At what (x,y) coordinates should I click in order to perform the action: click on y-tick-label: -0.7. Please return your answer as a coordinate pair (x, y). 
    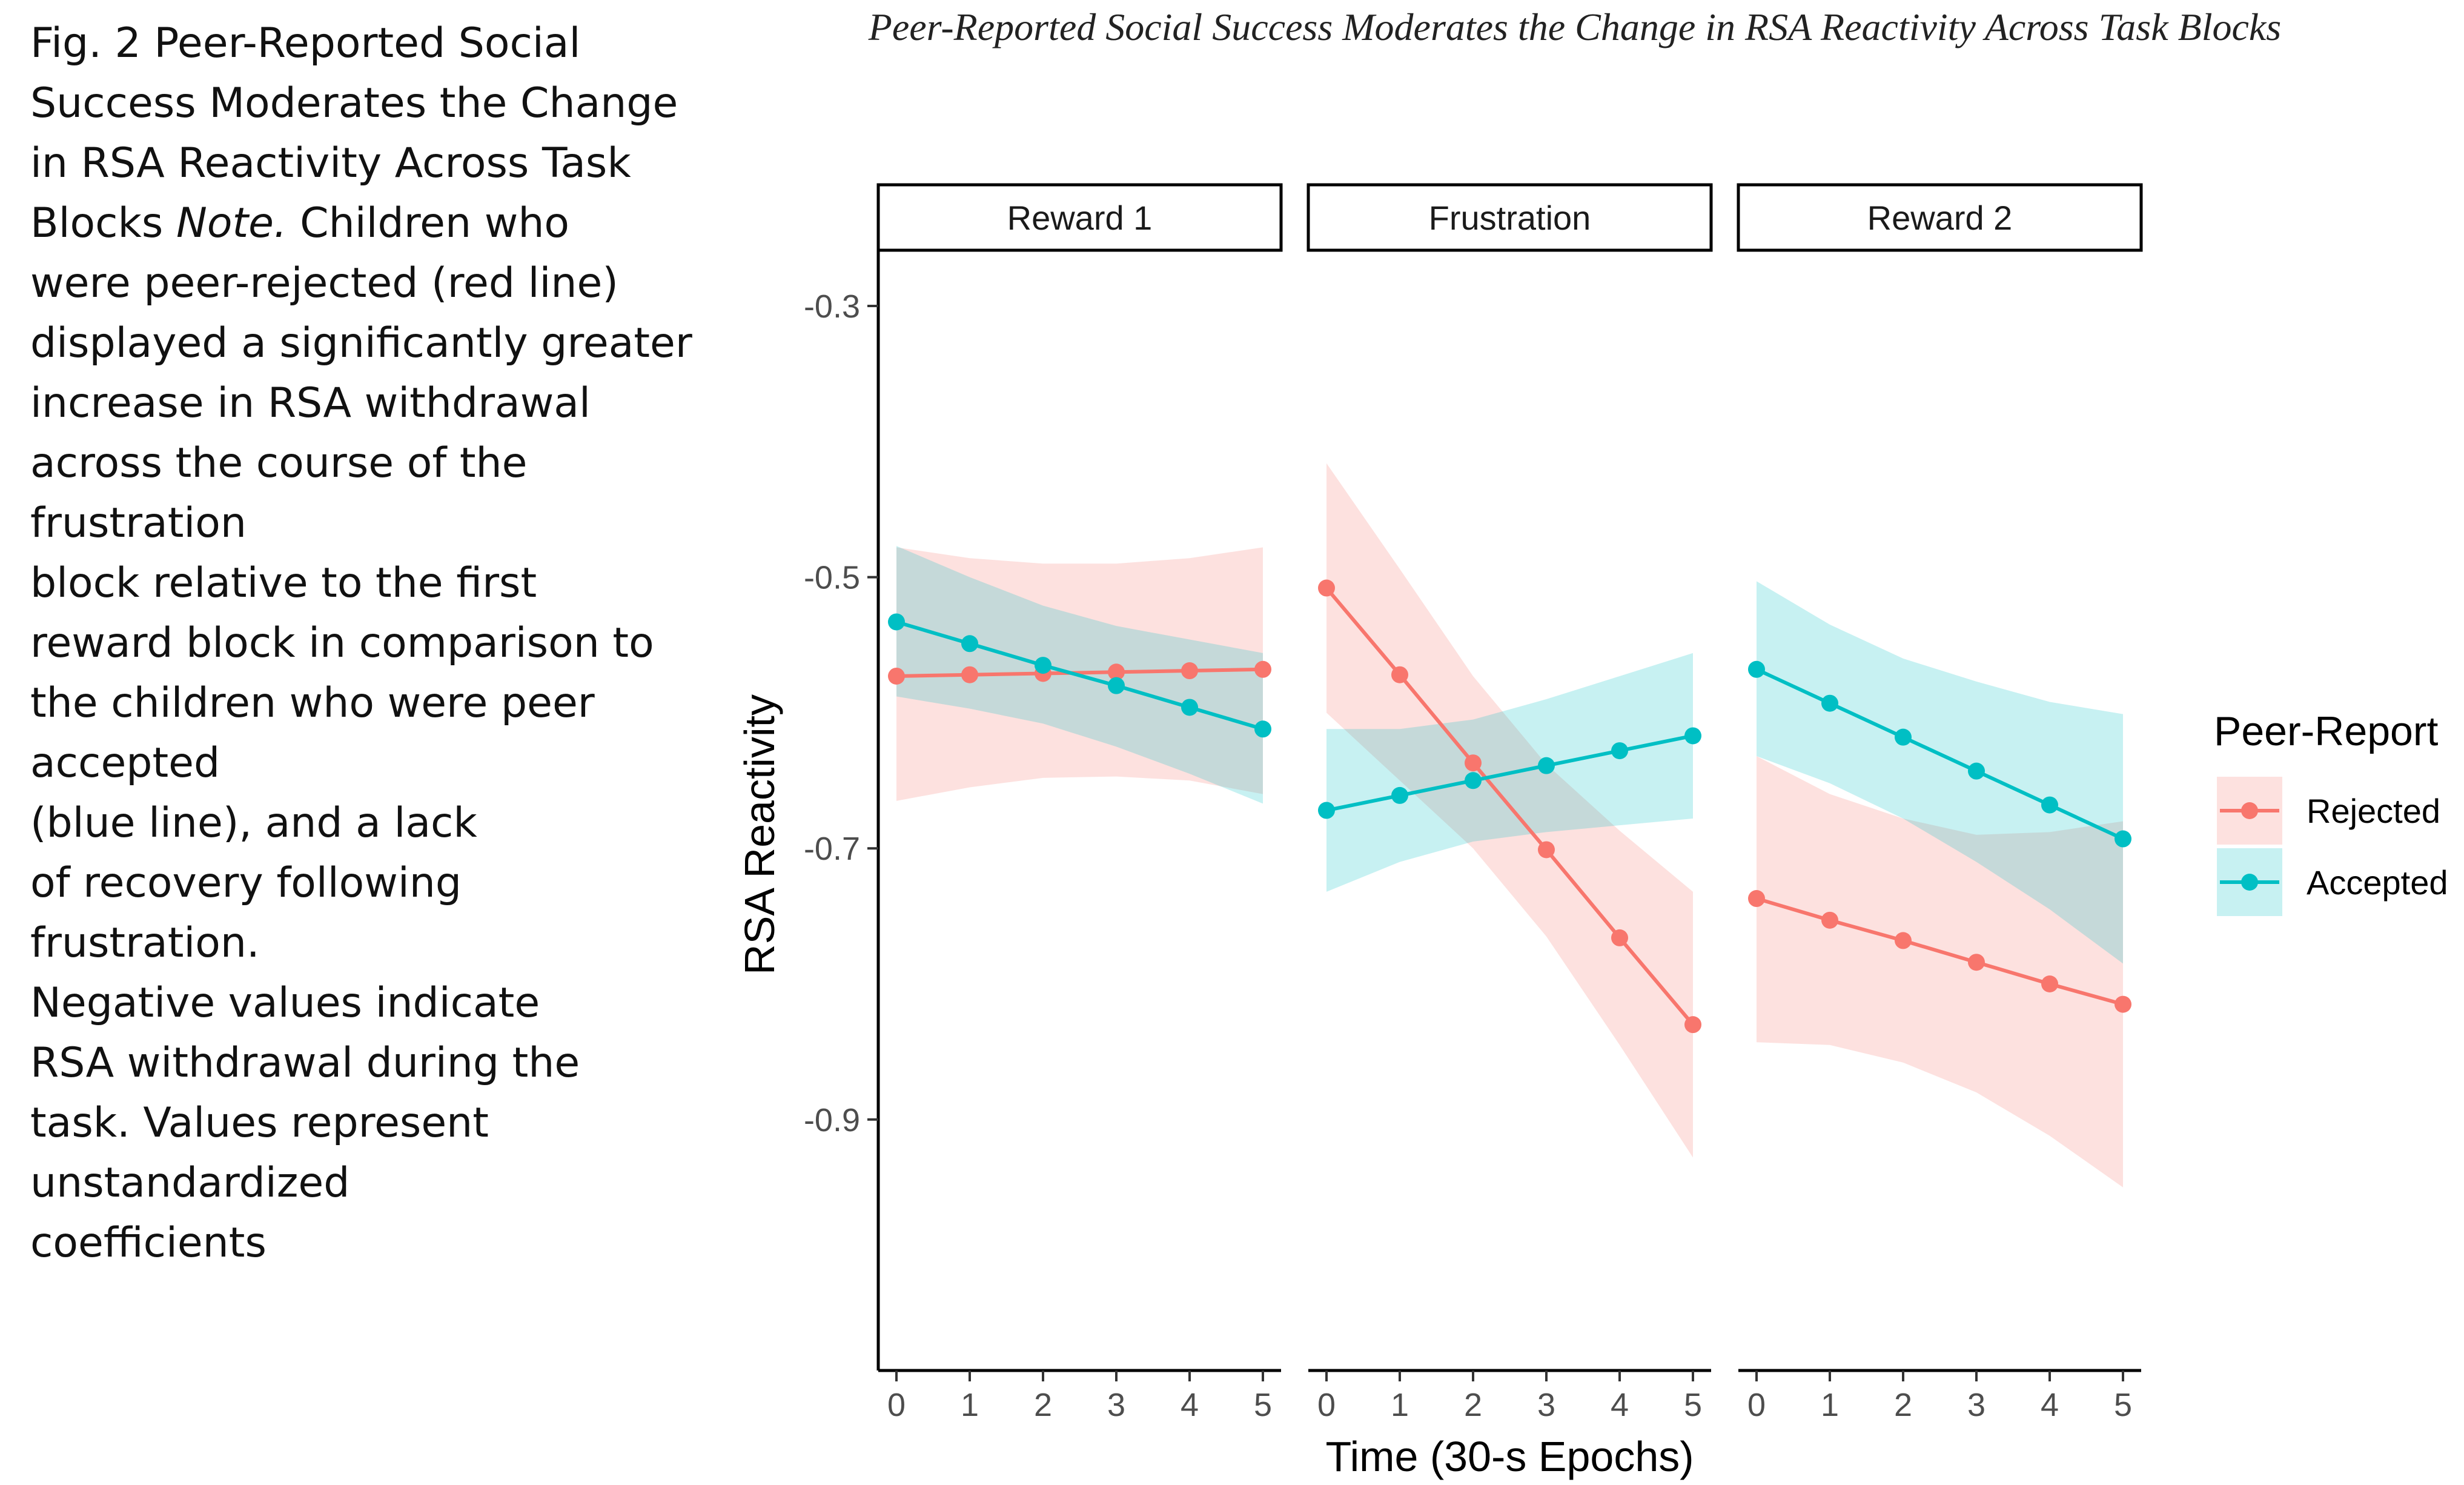
    Looking at the image, I should click on (832, 849).